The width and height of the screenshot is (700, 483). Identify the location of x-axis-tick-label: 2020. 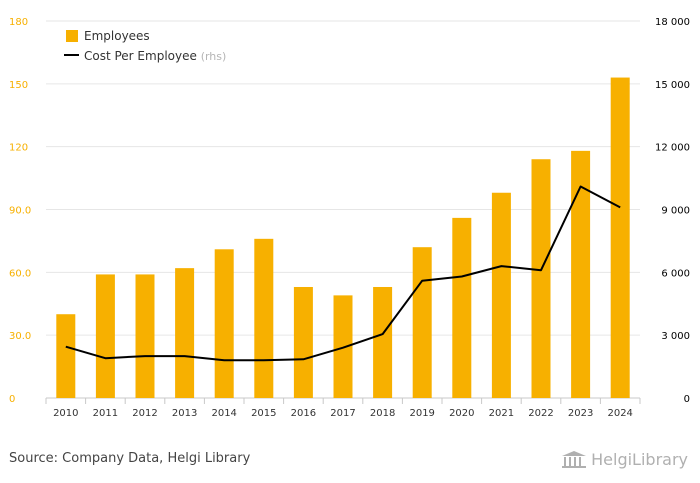
(461, 413).